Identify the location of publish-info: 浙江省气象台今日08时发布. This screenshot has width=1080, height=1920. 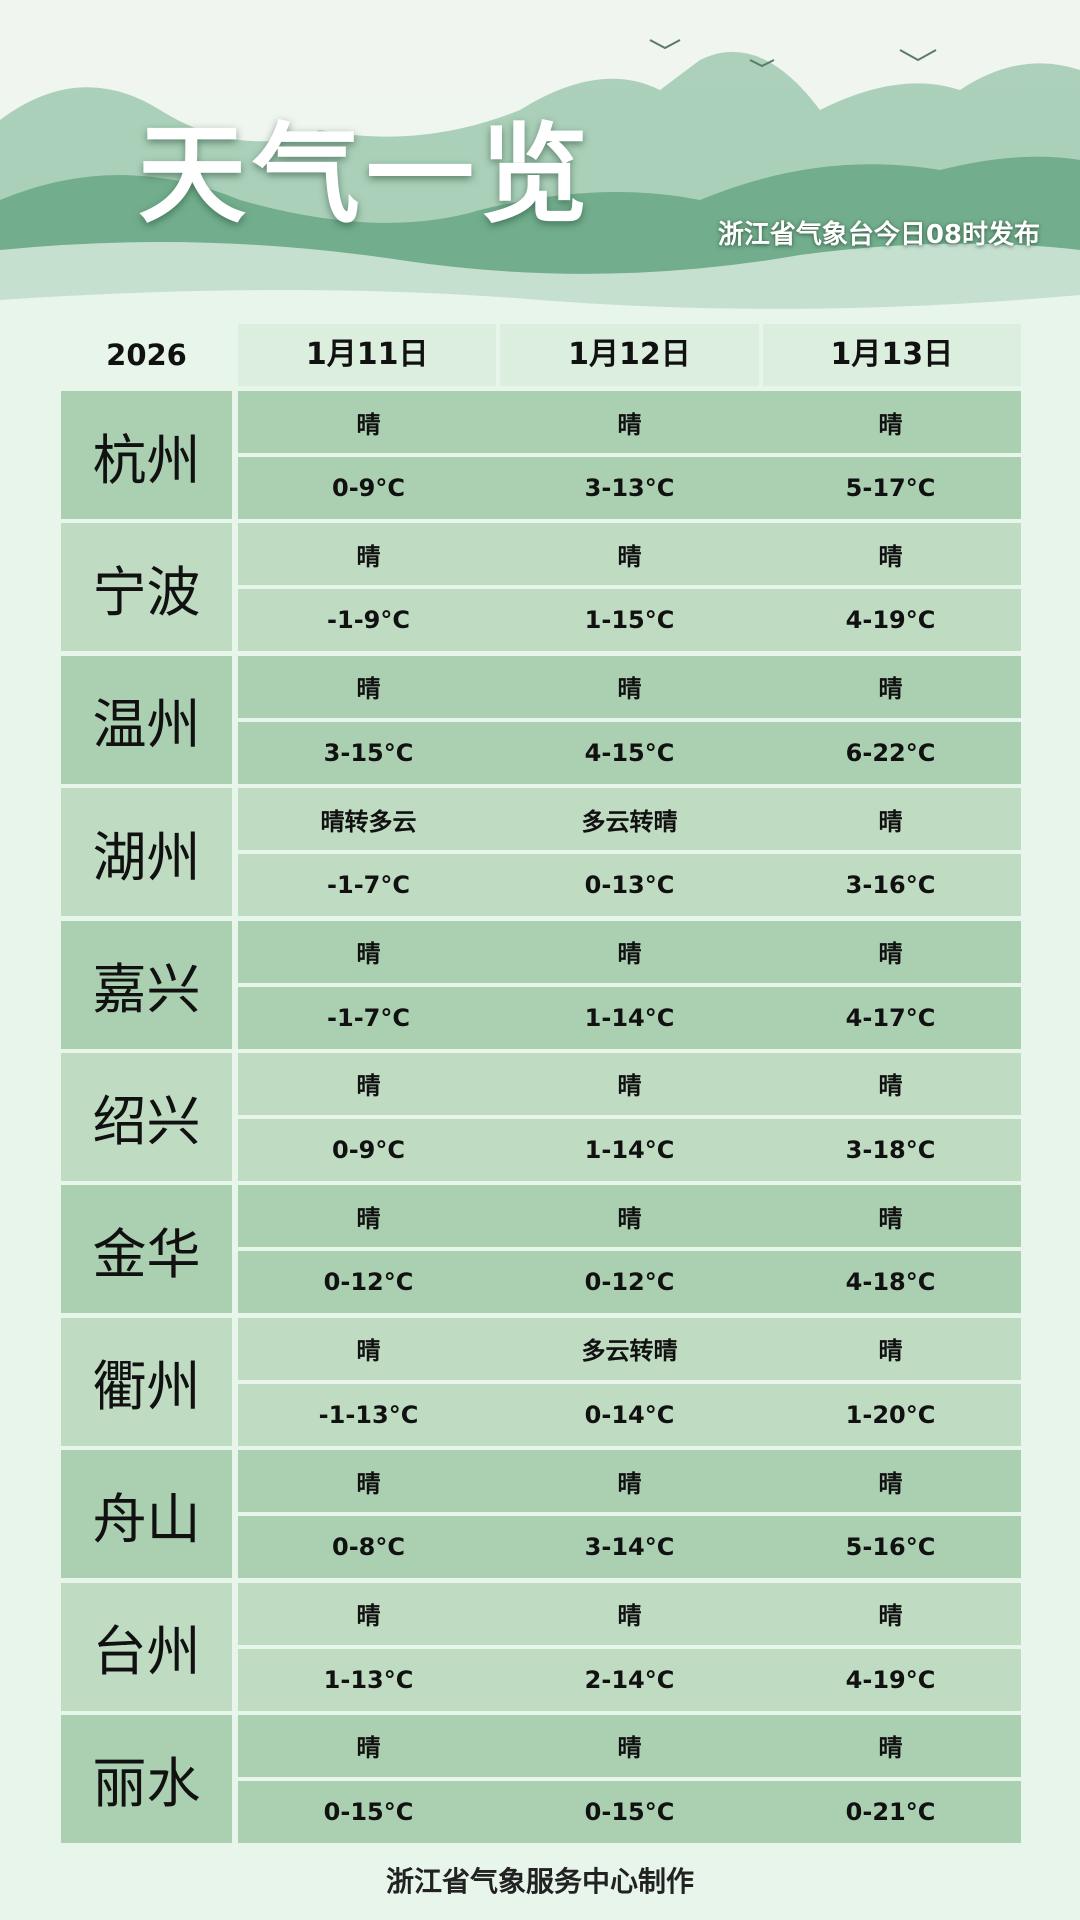
(878, 235).